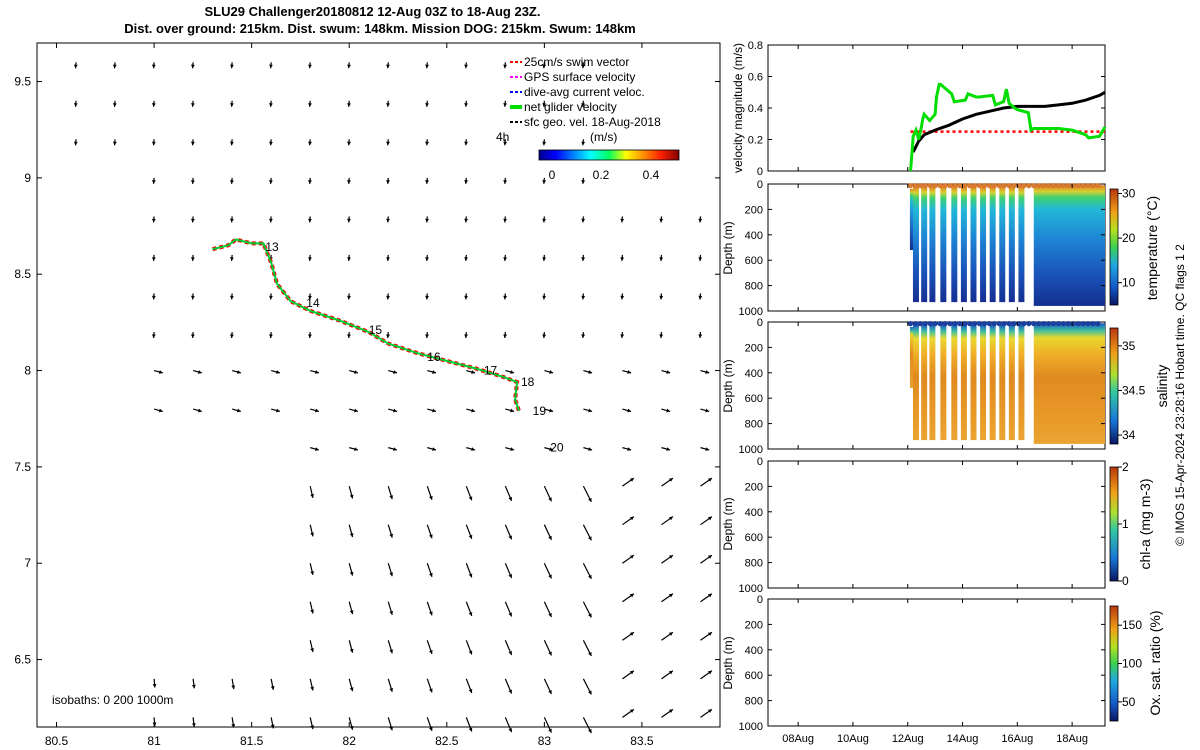 Image resolution: width=1200 pixels, height=750 pixels. Describe the element at coordinates (502, 137) in the screenshot. I see `legend-time-label: 4h` at that location.